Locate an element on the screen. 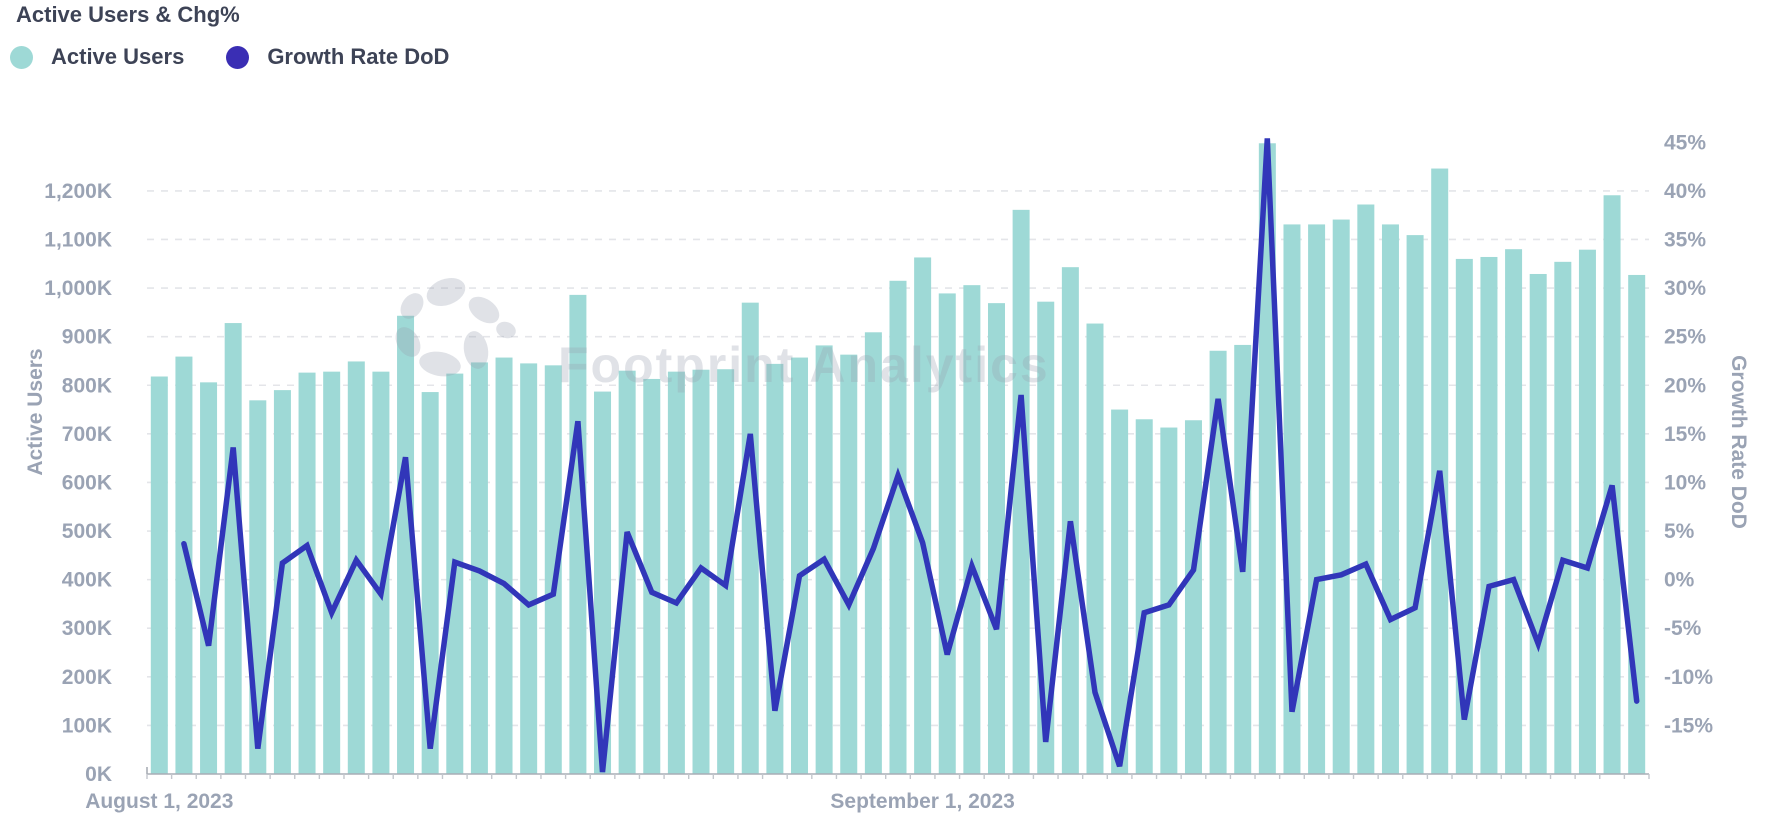 The image size is (1786, 824). watermark-text: Footprint Analytics is located at coordinates (804, 365).